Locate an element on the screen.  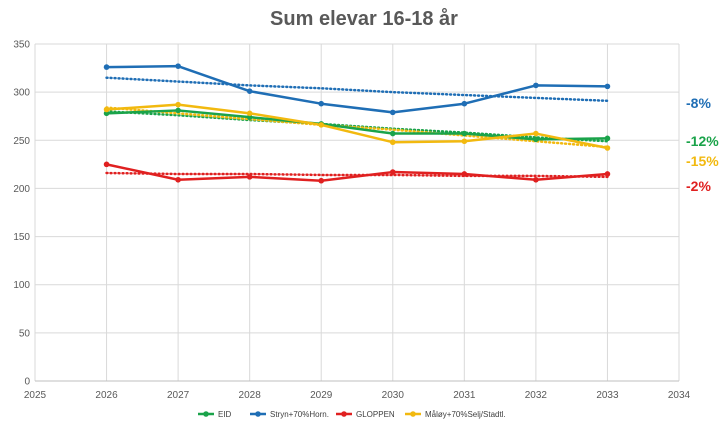
legend-label-0: EID is located at coordinates (225, 414).